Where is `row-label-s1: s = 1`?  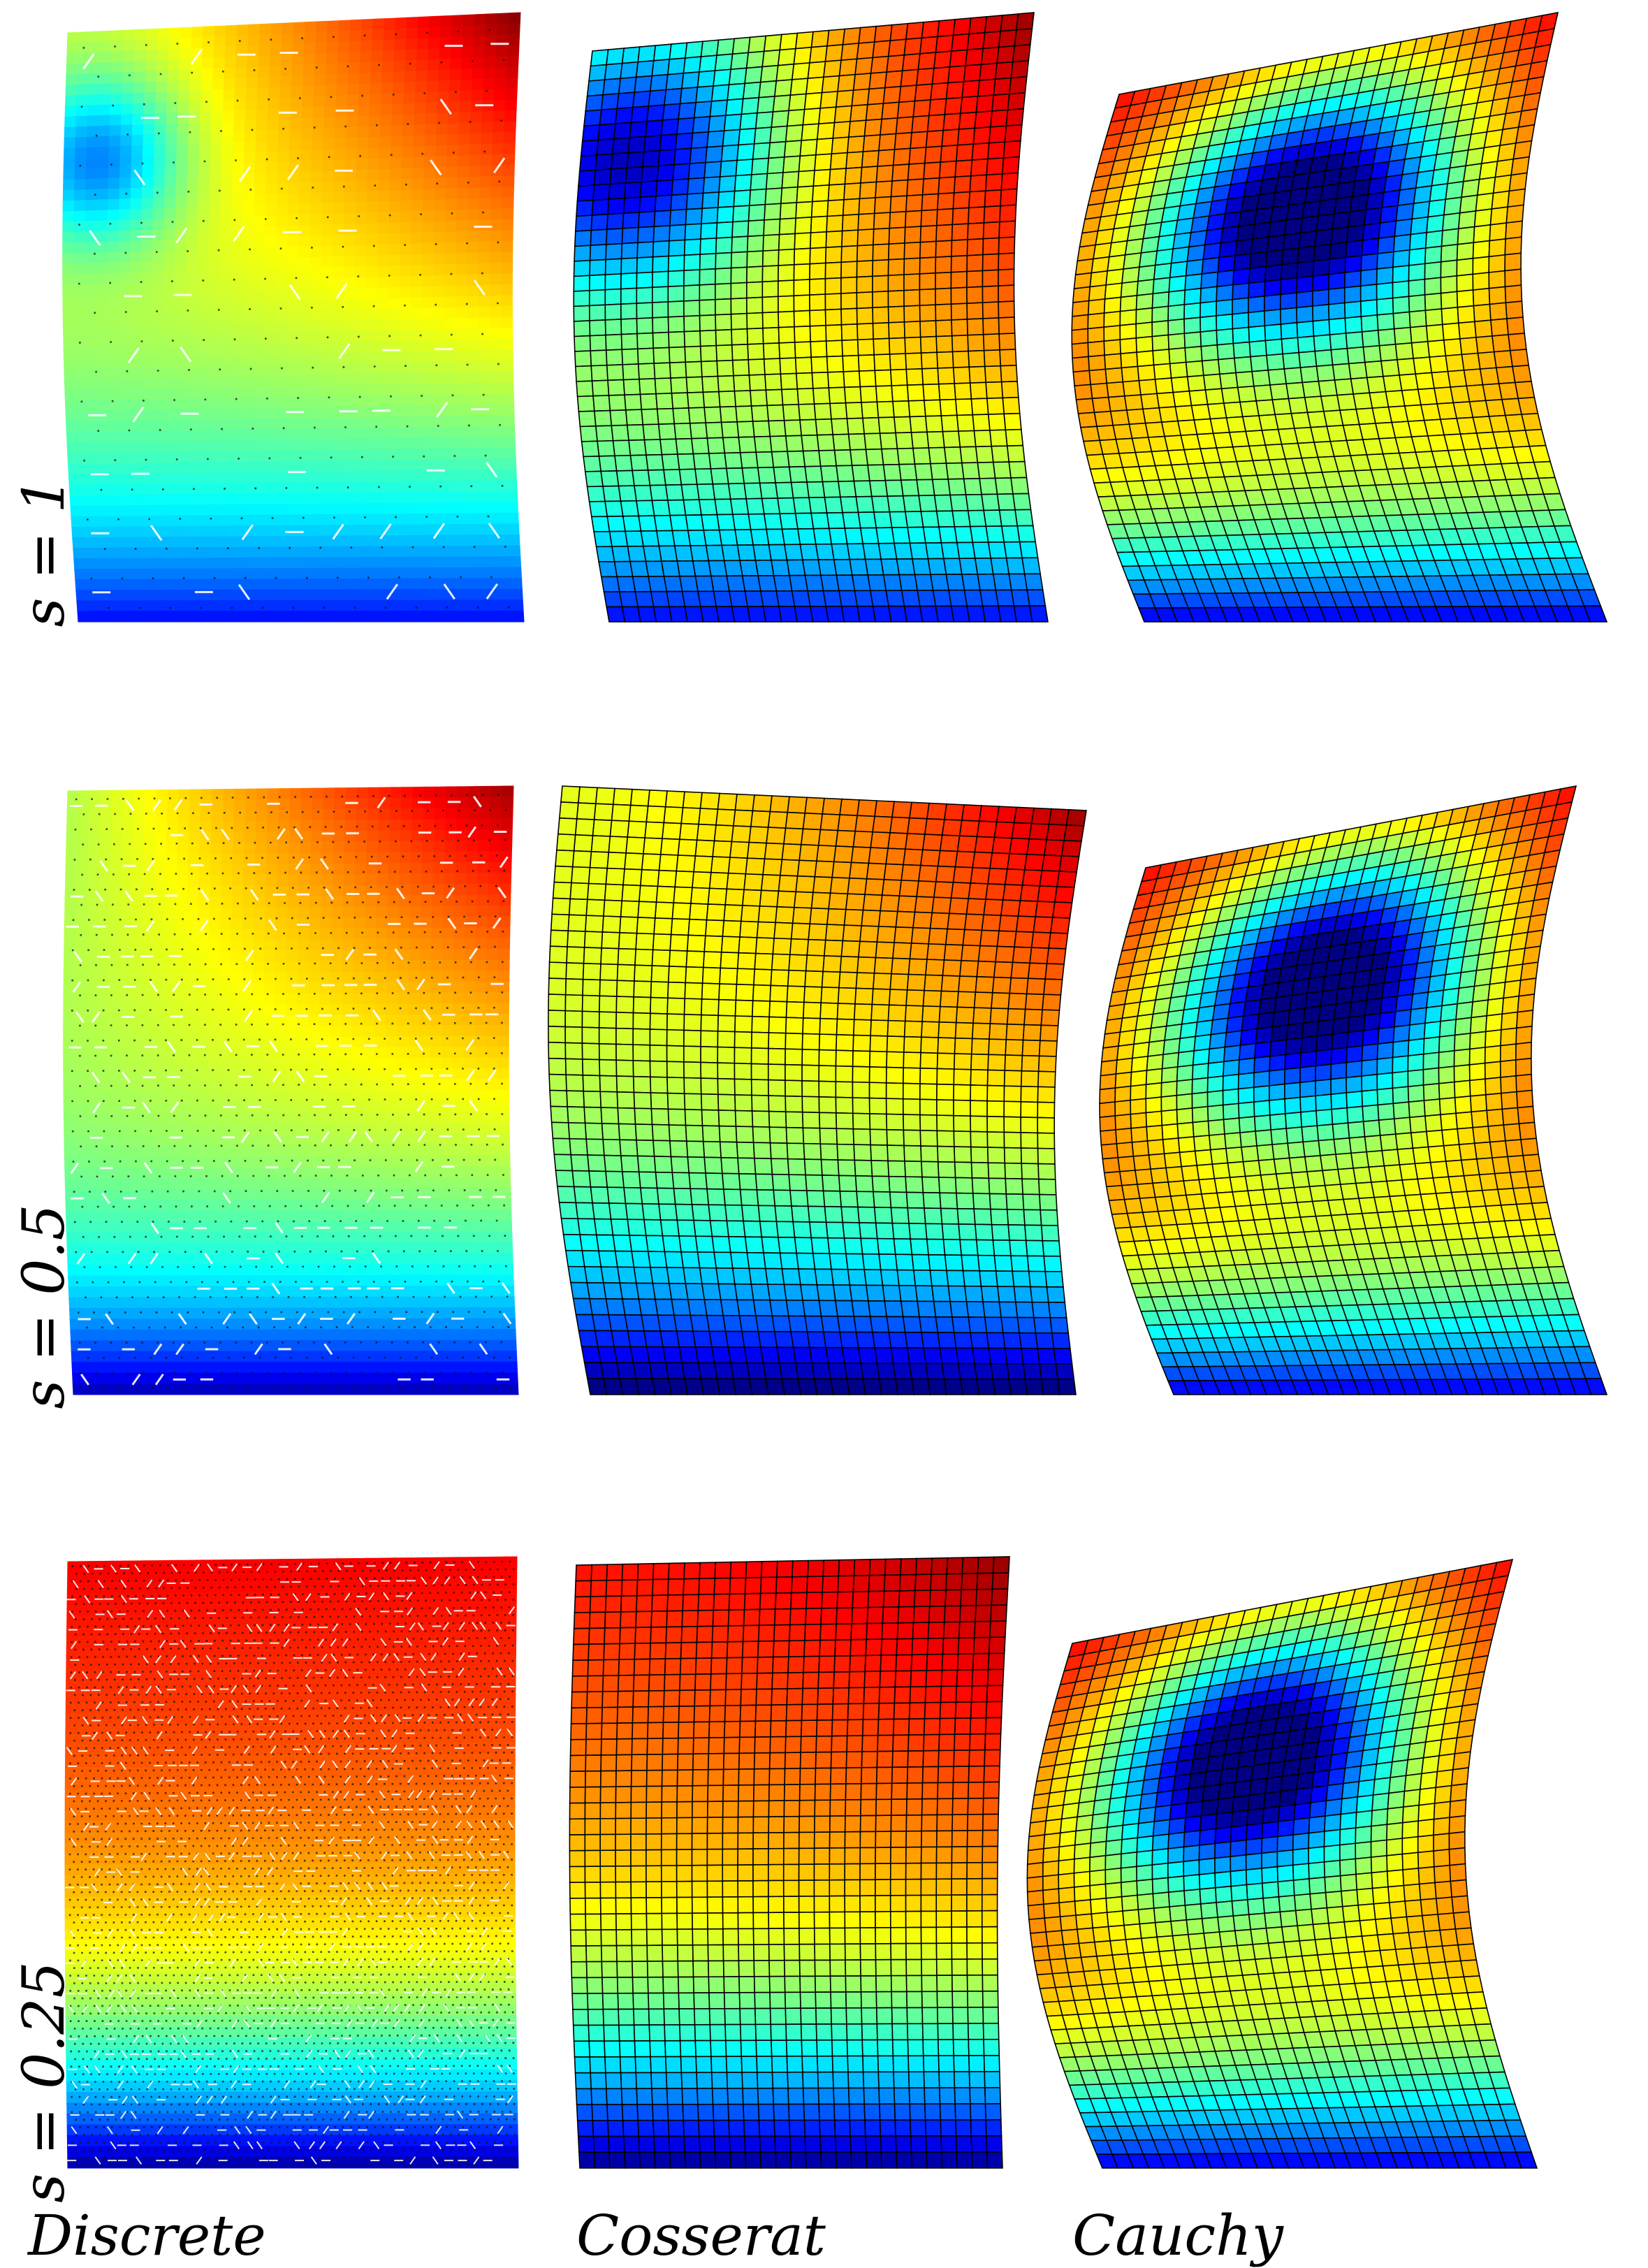 row-label-s1: s = 1 is located at coordinates (45, 552).